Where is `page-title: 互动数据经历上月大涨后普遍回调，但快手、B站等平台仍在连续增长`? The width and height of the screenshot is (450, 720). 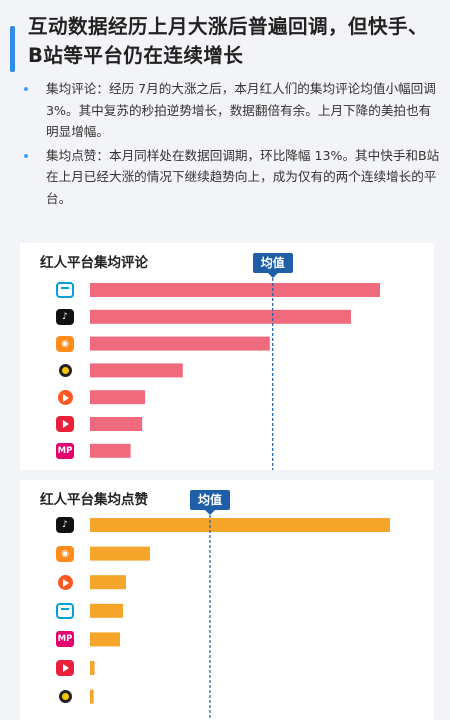 page-title: 互动数据经历上月大涨后普遍回调，但快手、B站等平台仍在连续增长 is located at coordinates (228, 41).